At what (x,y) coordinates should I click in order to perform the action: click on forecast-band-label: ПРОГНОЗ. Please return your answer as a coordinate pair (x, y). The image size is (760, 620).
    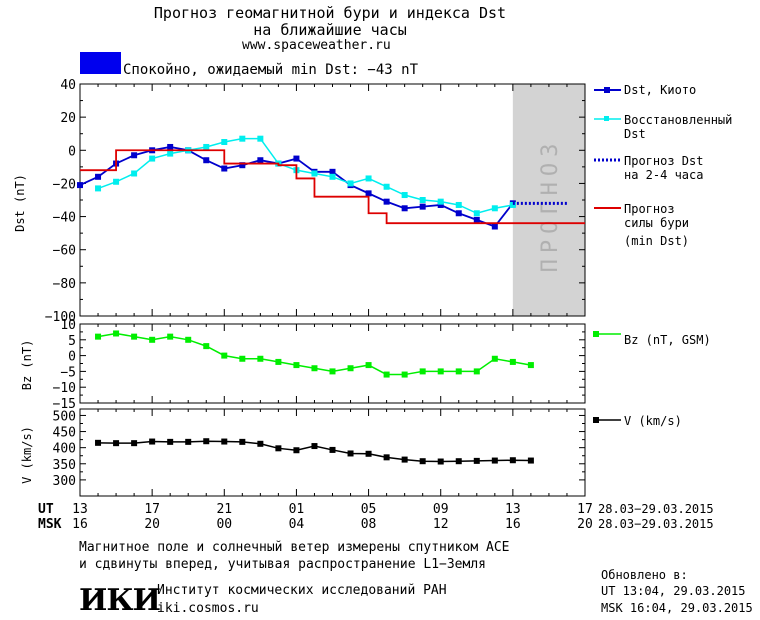
    Looking at the image, I should click on (550, 205).